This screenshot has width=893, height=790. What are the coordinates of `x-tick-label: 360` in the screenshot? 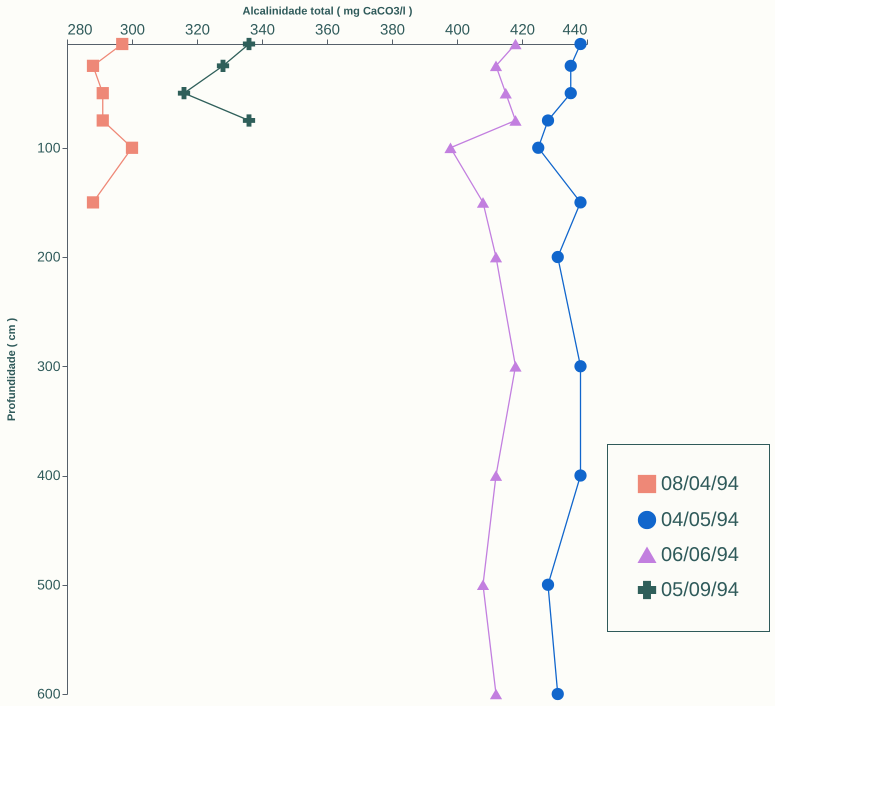 It's located at (327, 30).